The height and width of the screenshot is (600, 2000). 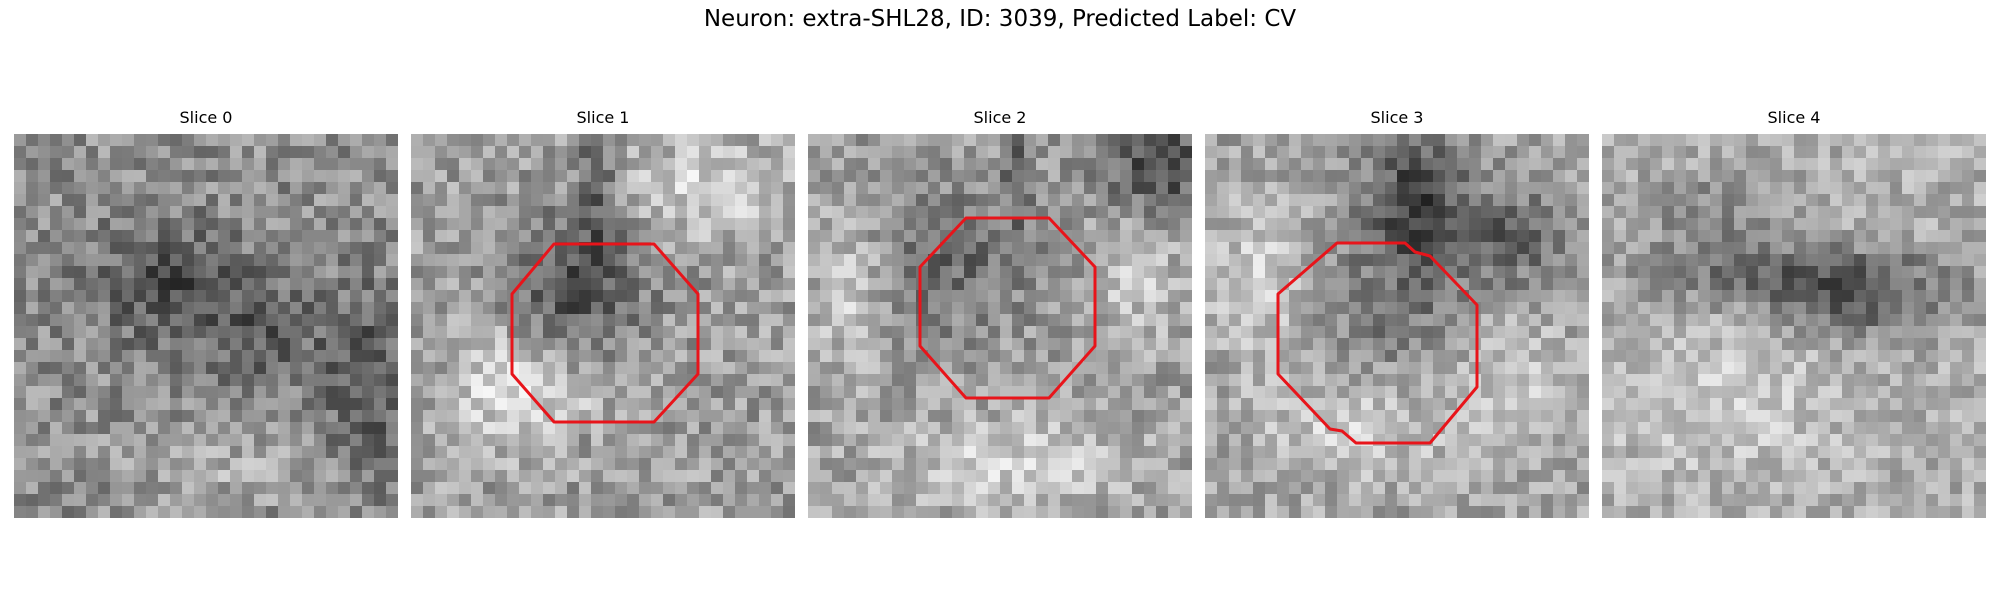 What do you see at coordinates (603, 117) in the screenshot?
I see `slice-title-1: Slice 1` at bounding box center [603, 117].